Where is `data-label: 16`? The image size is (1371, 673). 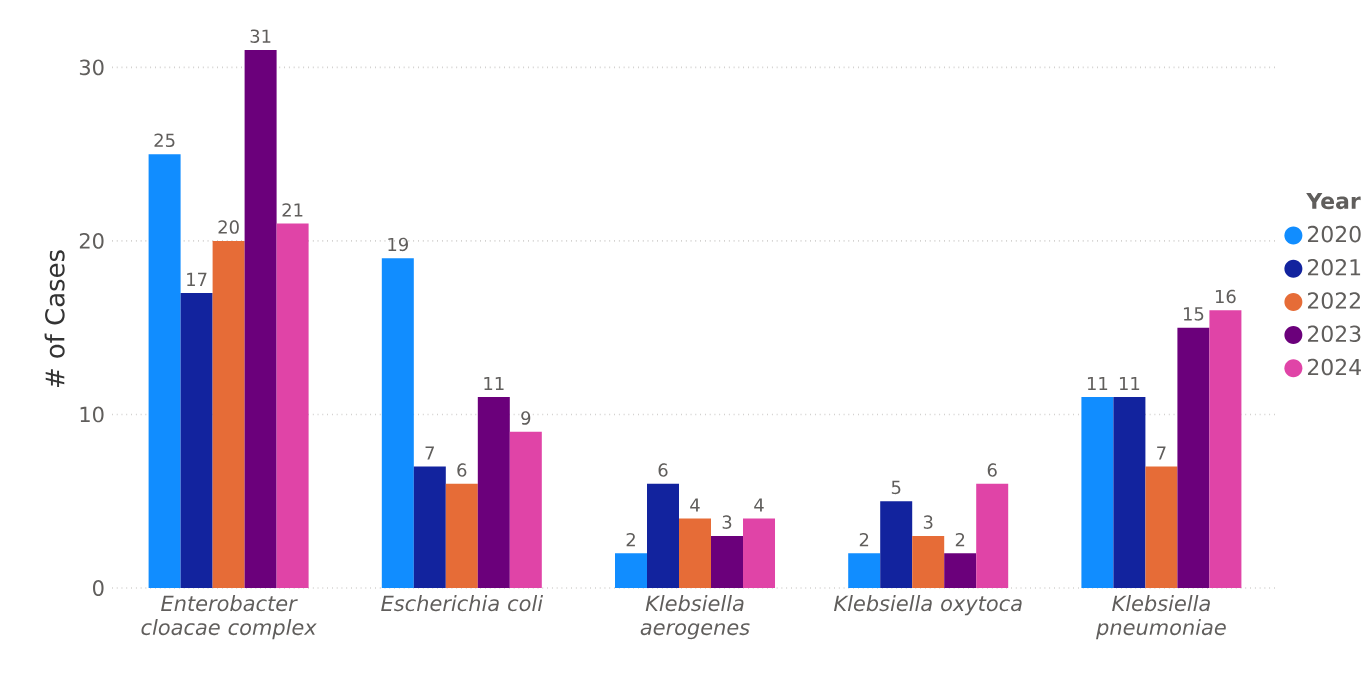 data-label: 16 is located at coordinates (1225, 296).